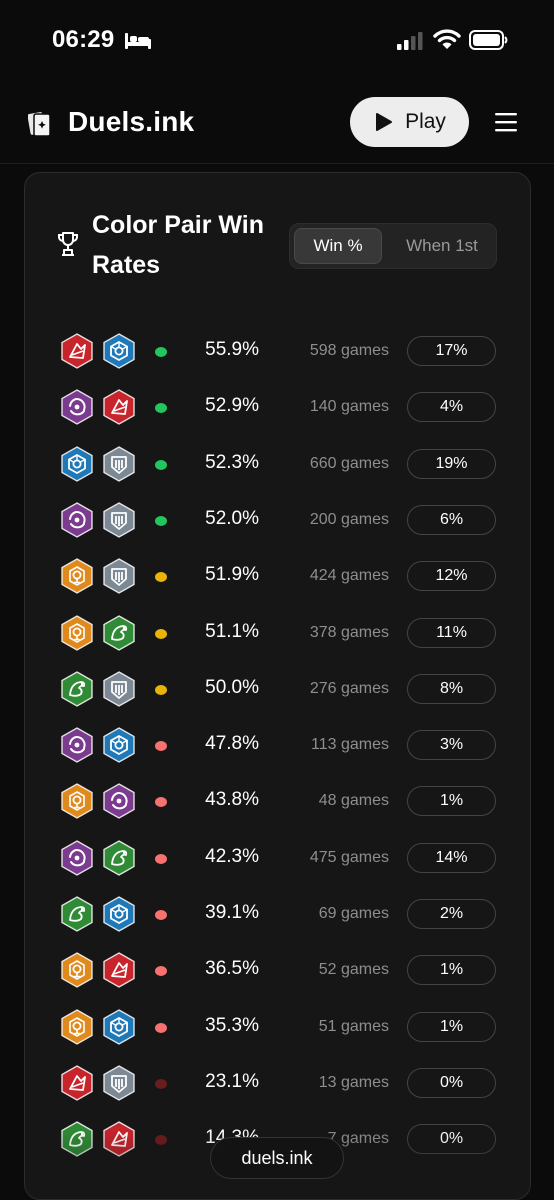 The image size is (554, 1200). I want to click on win-rate: 35.3%, so click(232, 1025).